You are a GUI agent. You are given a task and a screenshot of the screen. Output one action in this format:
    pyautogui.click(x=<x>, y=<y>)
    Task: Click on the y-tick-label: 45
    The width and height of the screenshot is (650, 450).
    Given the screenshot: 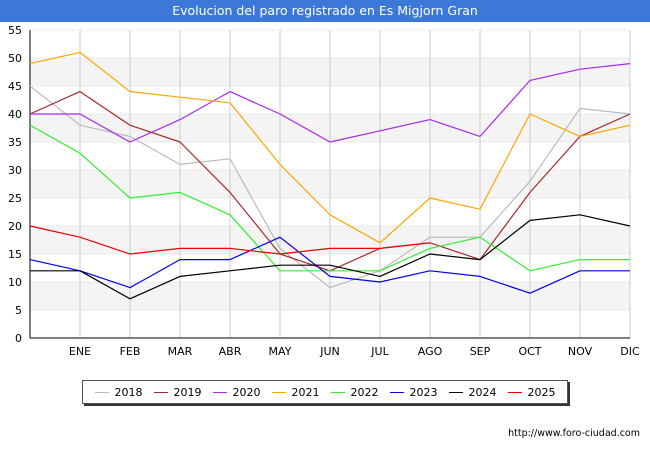 What is the action you would take?
    pyautogui.click(x=15, y=86)
    